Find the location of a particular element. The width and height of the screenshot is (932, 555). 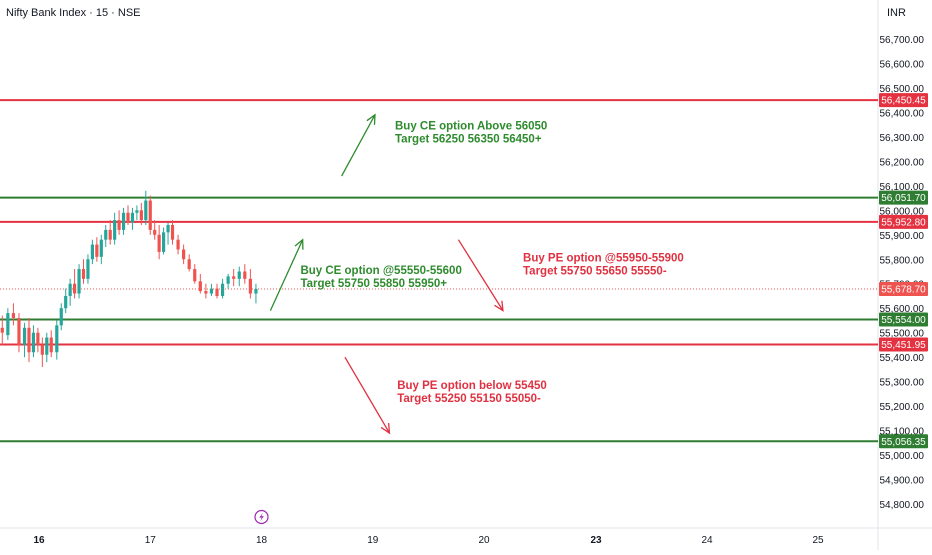

price-tick-label: 56,400.00 is located at coordinates (902, 113).